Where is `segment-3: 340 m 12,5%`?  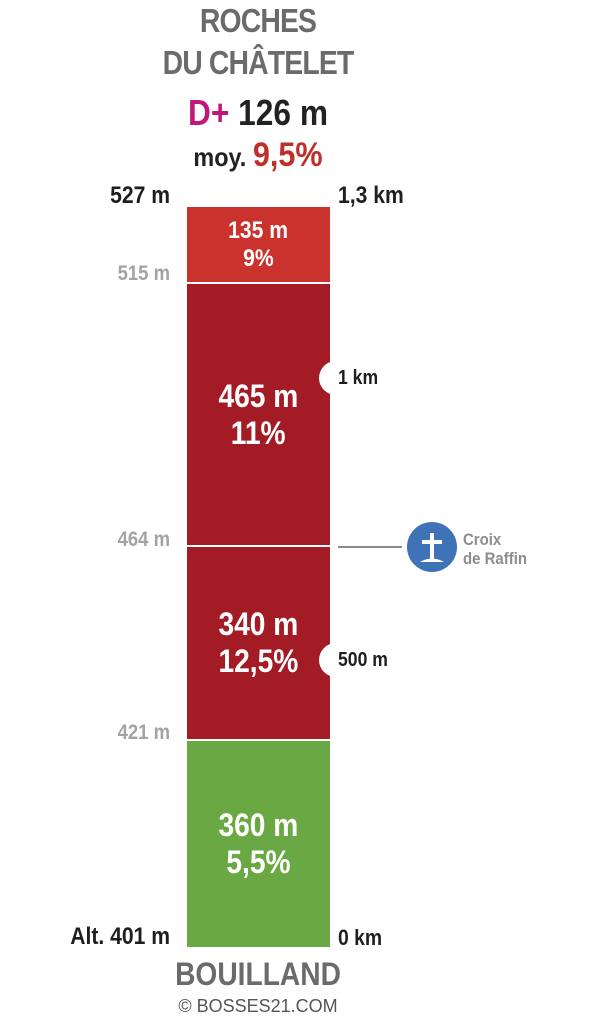 segment-3: 340 m 12,5% is located at coordinates (258, 643).